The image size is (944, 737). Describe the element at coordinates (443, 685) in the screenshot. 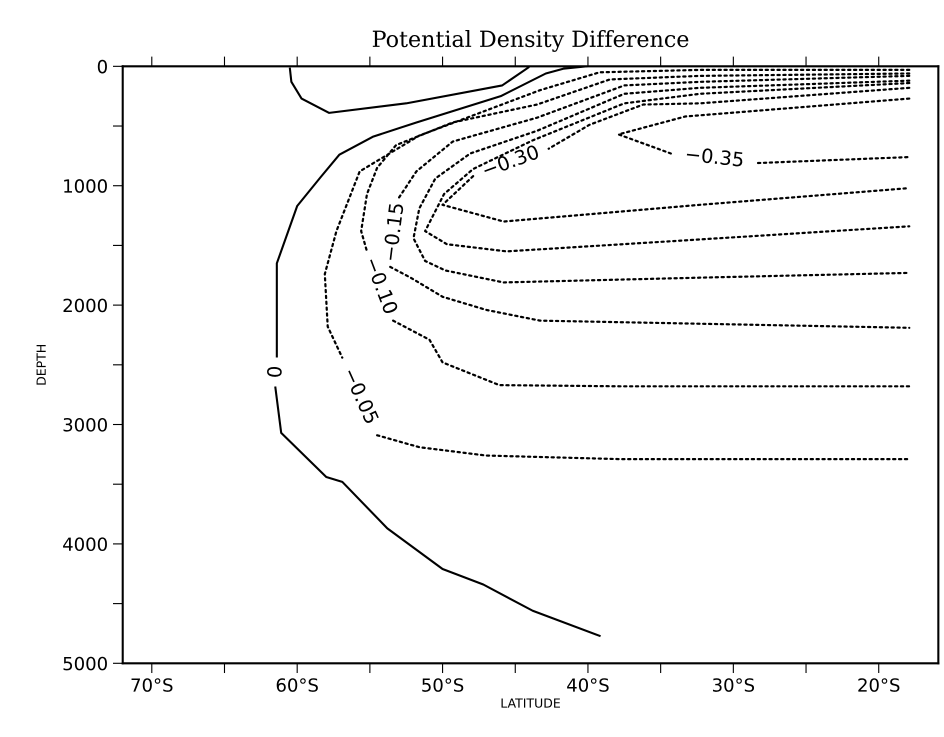

I see `x-tick-label: 50°S` at that location.